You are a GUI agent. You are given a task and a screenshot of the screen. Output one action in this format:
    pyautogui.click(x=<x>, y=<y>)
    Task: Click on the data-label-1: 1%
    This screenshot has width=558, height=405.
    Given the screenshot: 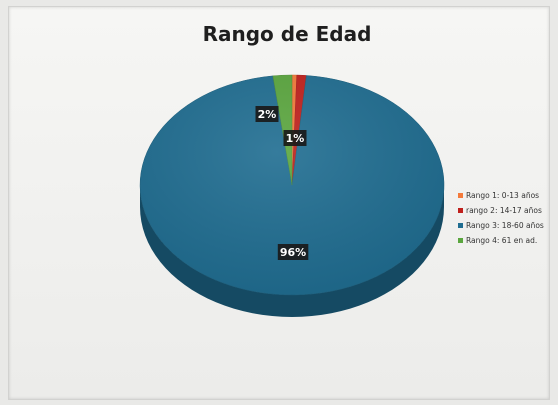 What is the action you would take?
    pyautogui.click(x=295, y=138)
    